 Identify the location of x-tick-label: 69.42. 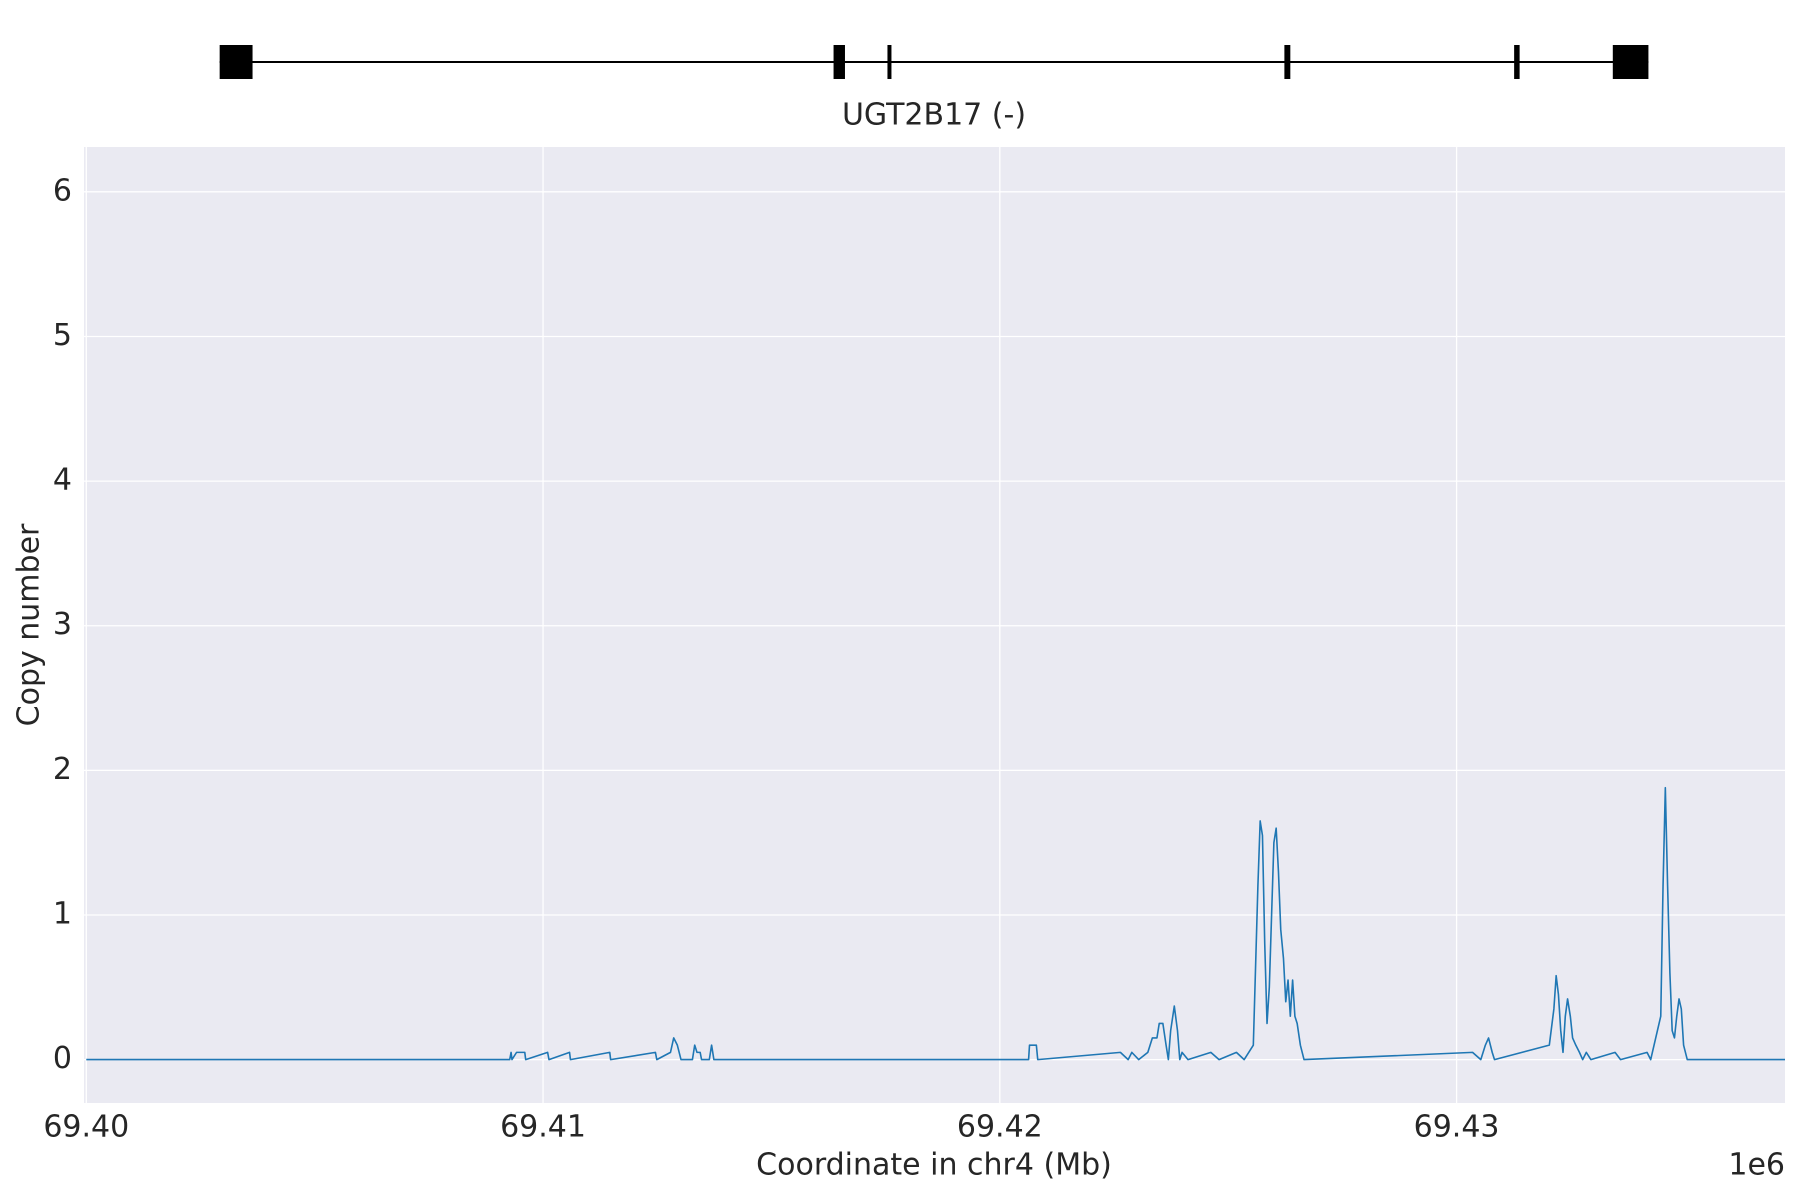
(1000, 1127).